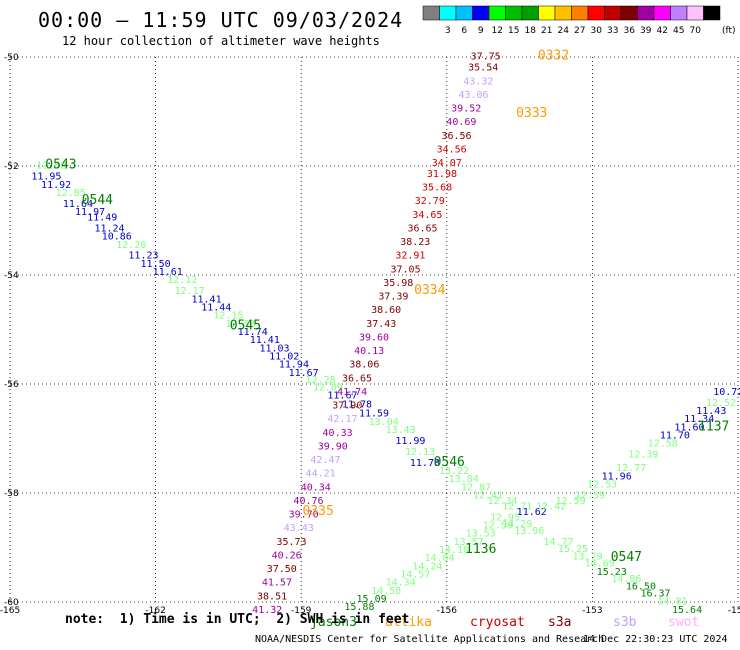  I want to click on y-tick-label: -60, so click(11, 603).